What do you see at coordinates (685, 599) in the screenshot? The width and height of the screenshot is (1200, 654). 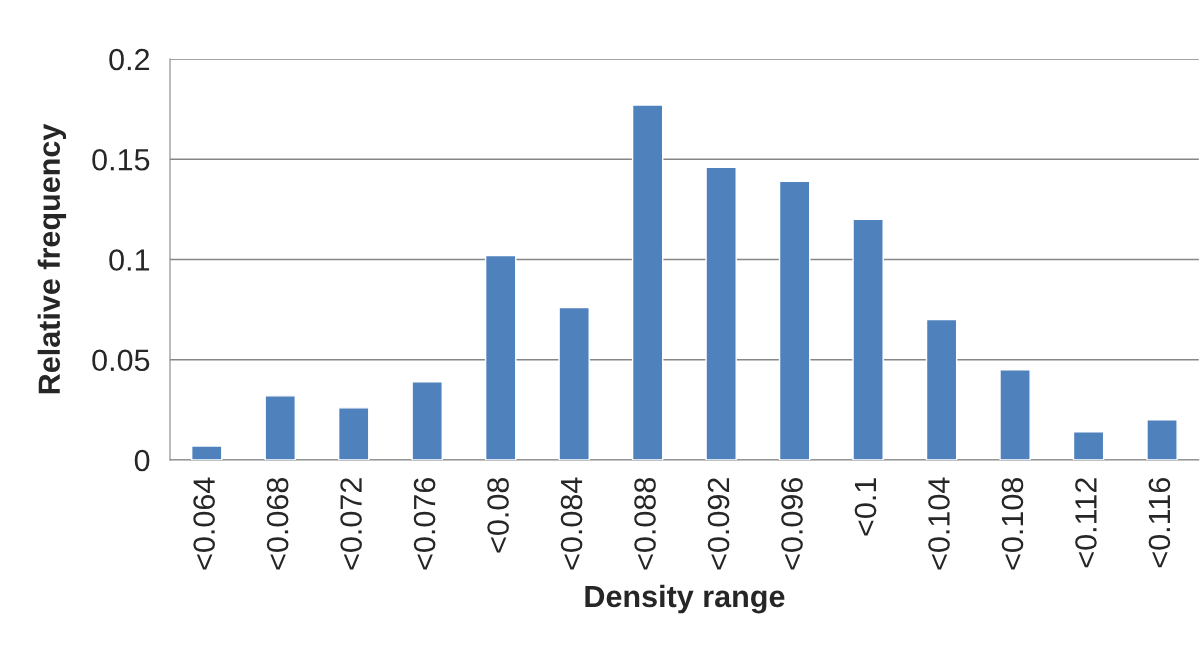 I see `x-axis-title: Density range` at bounding box center [685, 599].